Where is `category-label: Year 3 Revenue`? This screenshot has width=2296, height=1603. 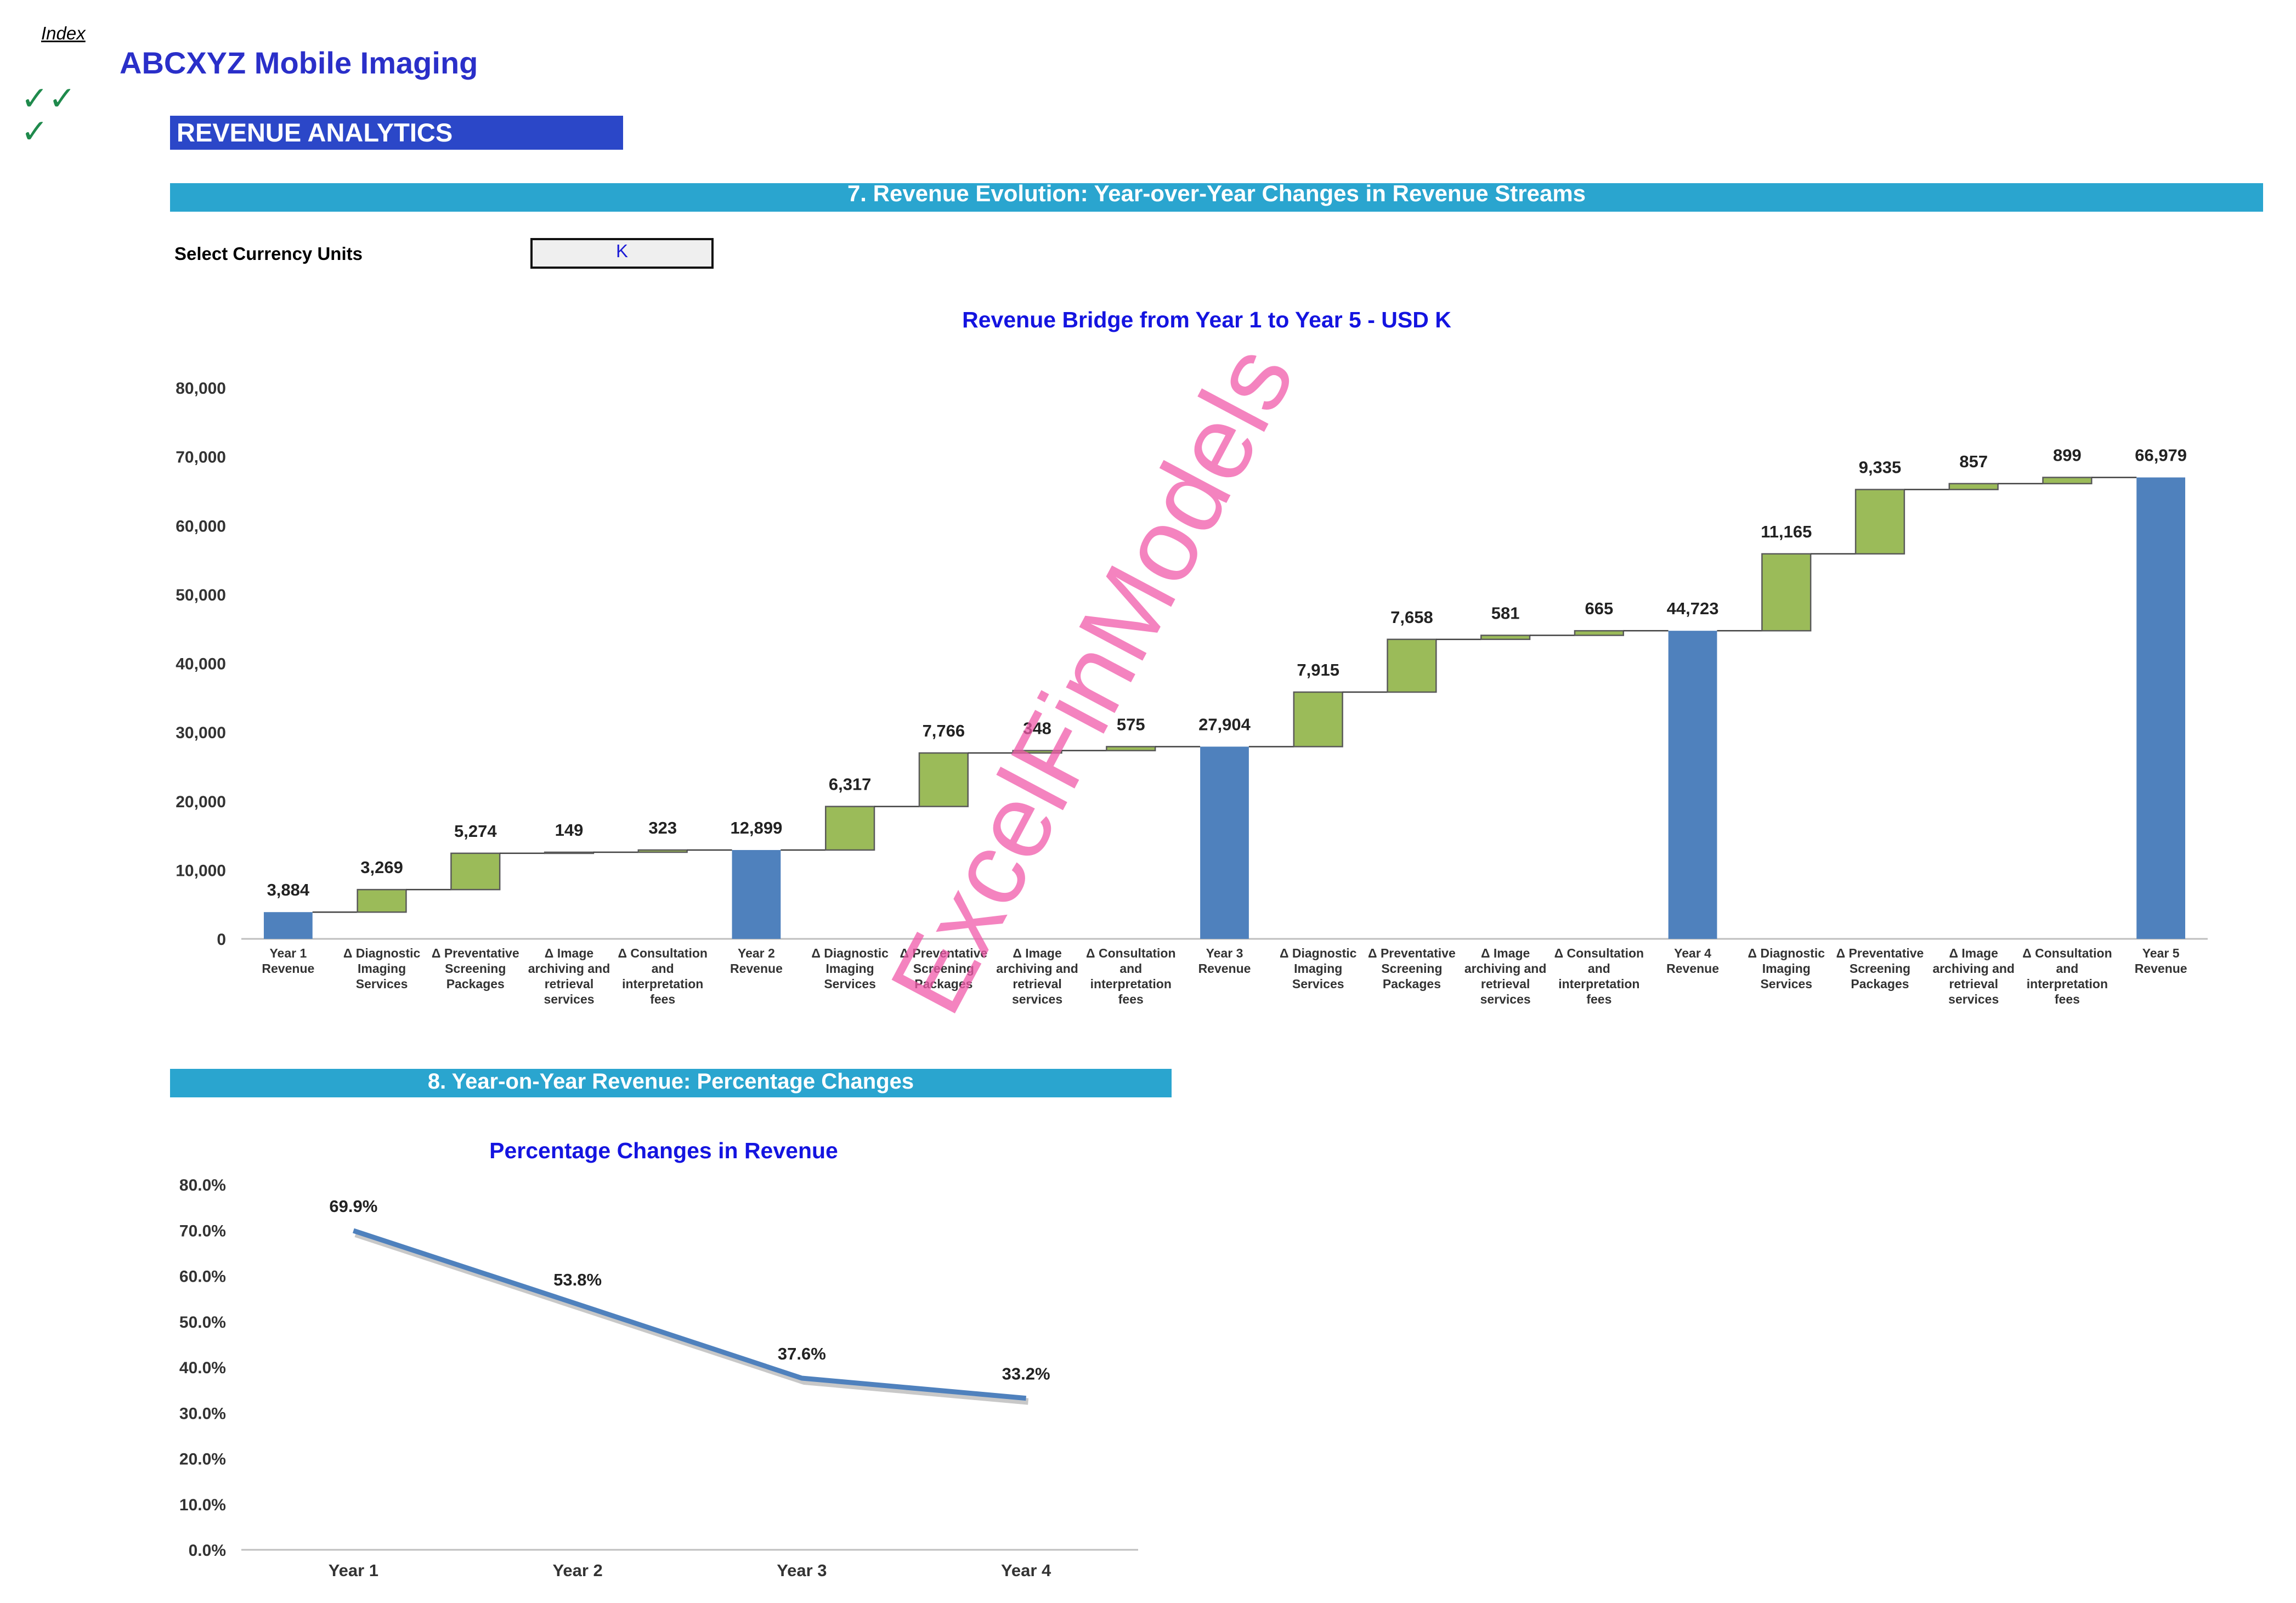
category-label: Year 3 Revenue is located at coordinates (1224, 961).